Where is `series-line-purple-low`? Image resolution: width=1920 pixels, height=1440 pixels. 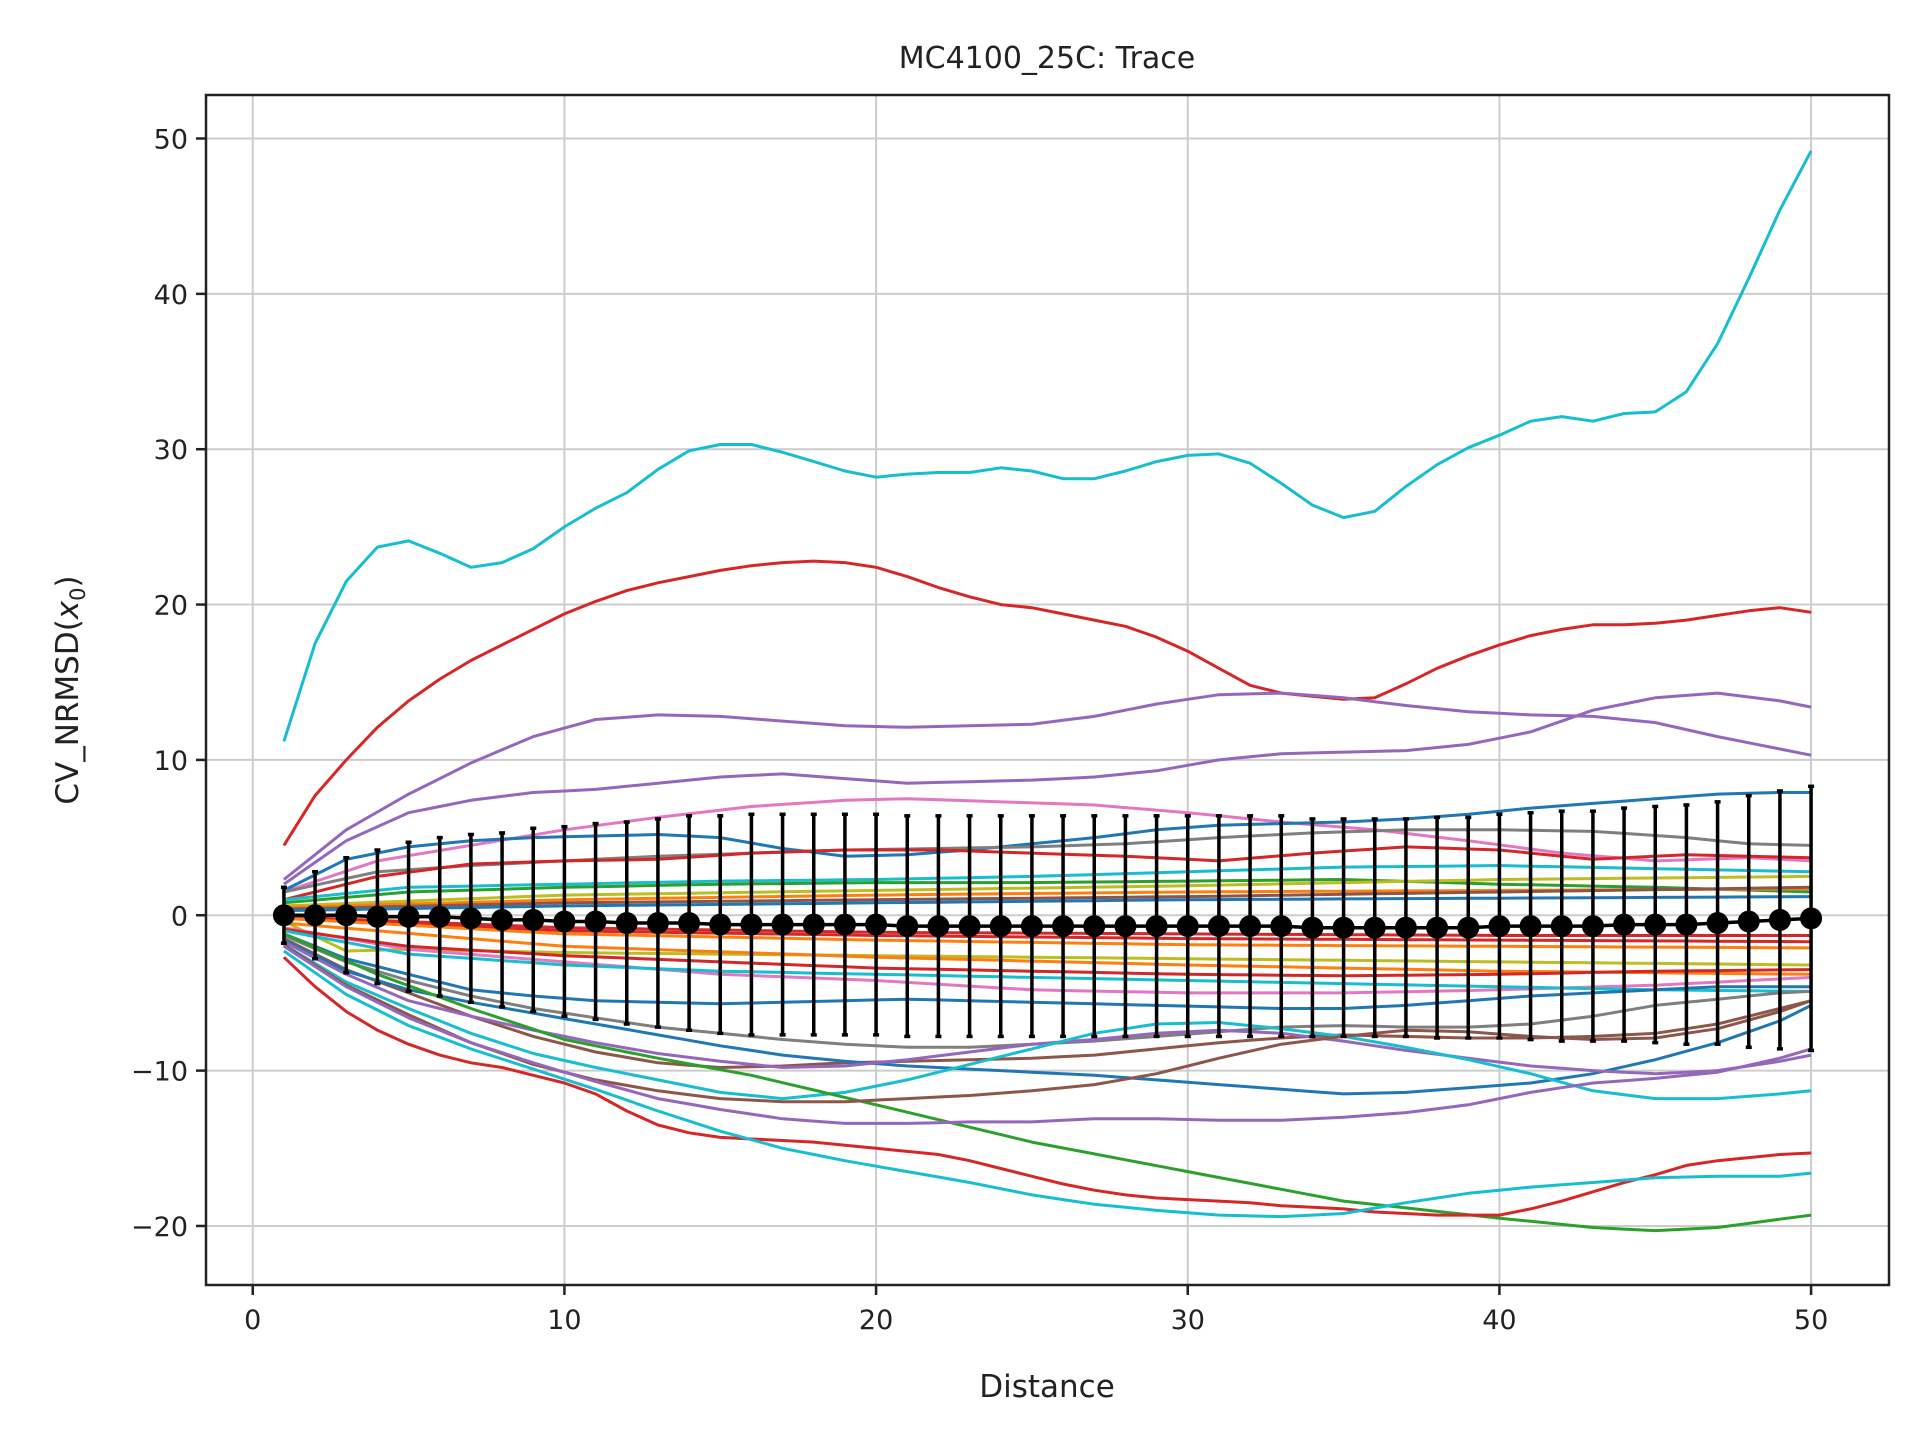 series-line-purple-low is located at coordinates (1047, 1035).